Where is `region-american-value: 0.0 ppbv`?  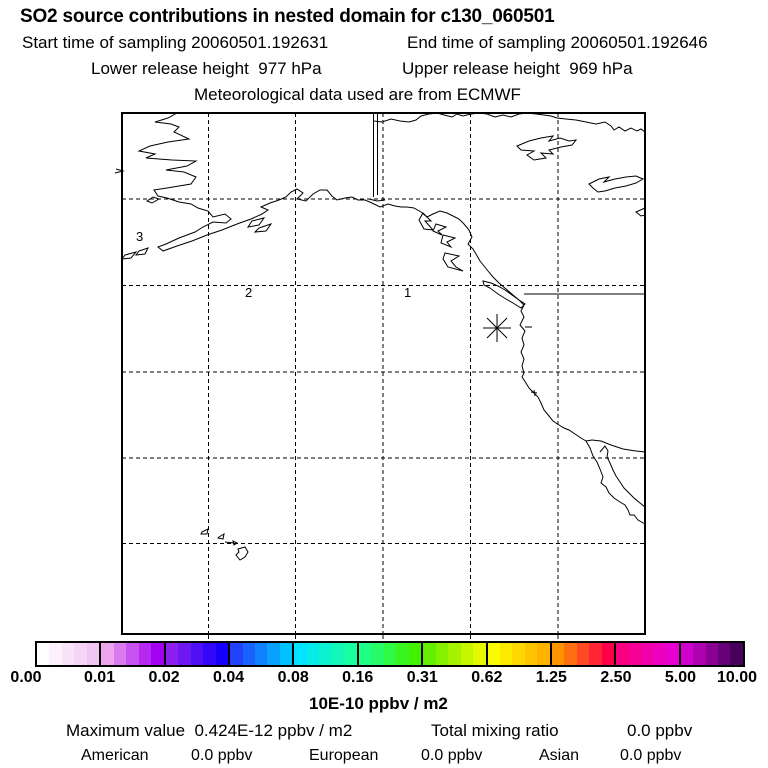
region-american-value: 0.0 ppbv is located at coordinates (222, 755).